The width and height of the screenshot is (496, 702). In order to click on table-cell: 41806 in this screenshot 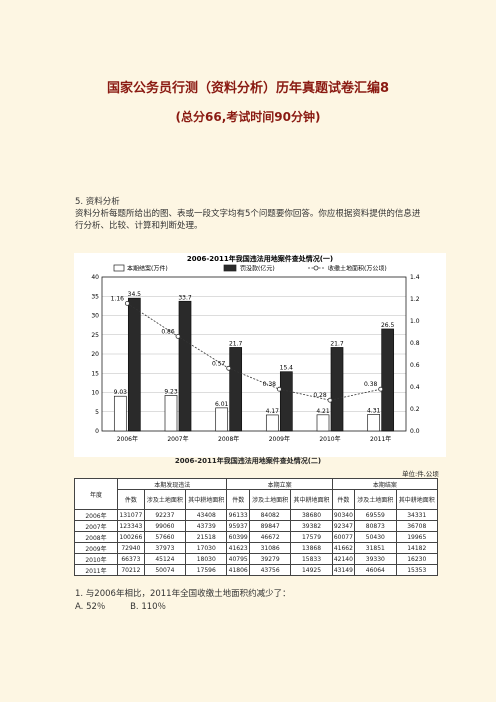, I will do `click(238, 570)`.